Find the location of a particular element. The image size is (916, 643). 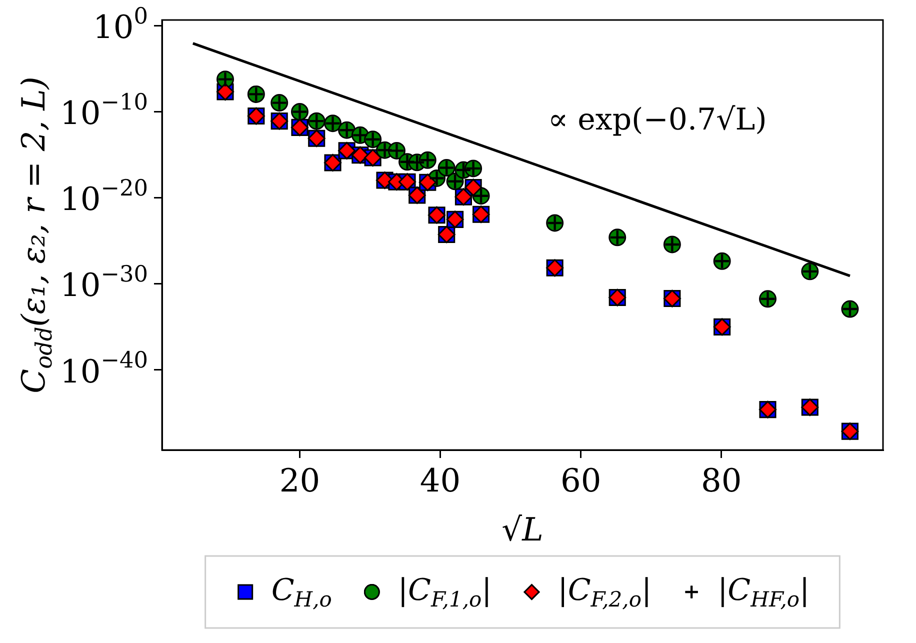

y-axis-title: Codd(ε₁, ε₂, r = 2, L) is located at coordinates (36, 235).